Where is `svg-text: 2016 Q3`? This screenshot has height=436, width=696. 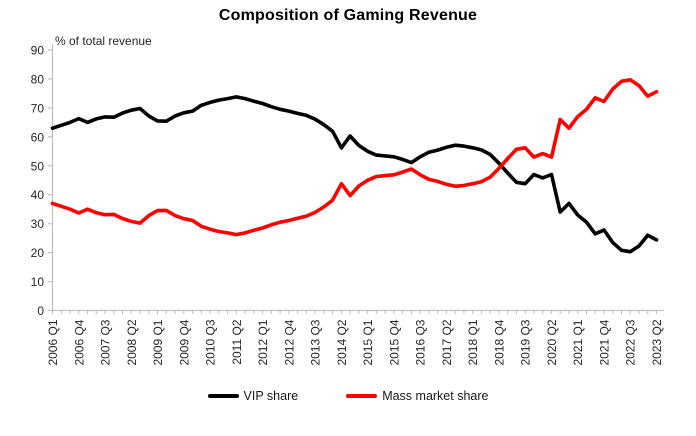 svg-text: 2016 Q3 is located at coordinates (421, 342).